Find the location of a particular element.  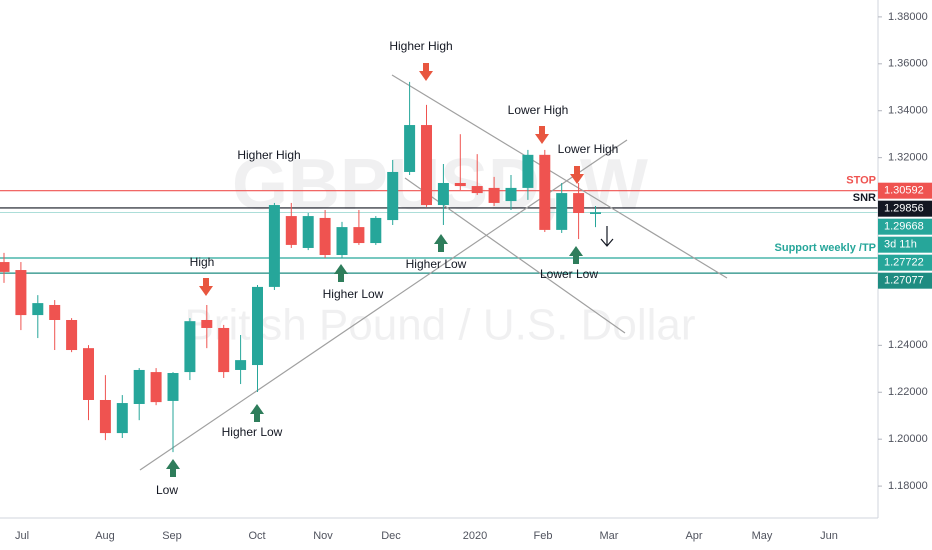

price-label: 1.30592 is located at coordinates (904, 191).